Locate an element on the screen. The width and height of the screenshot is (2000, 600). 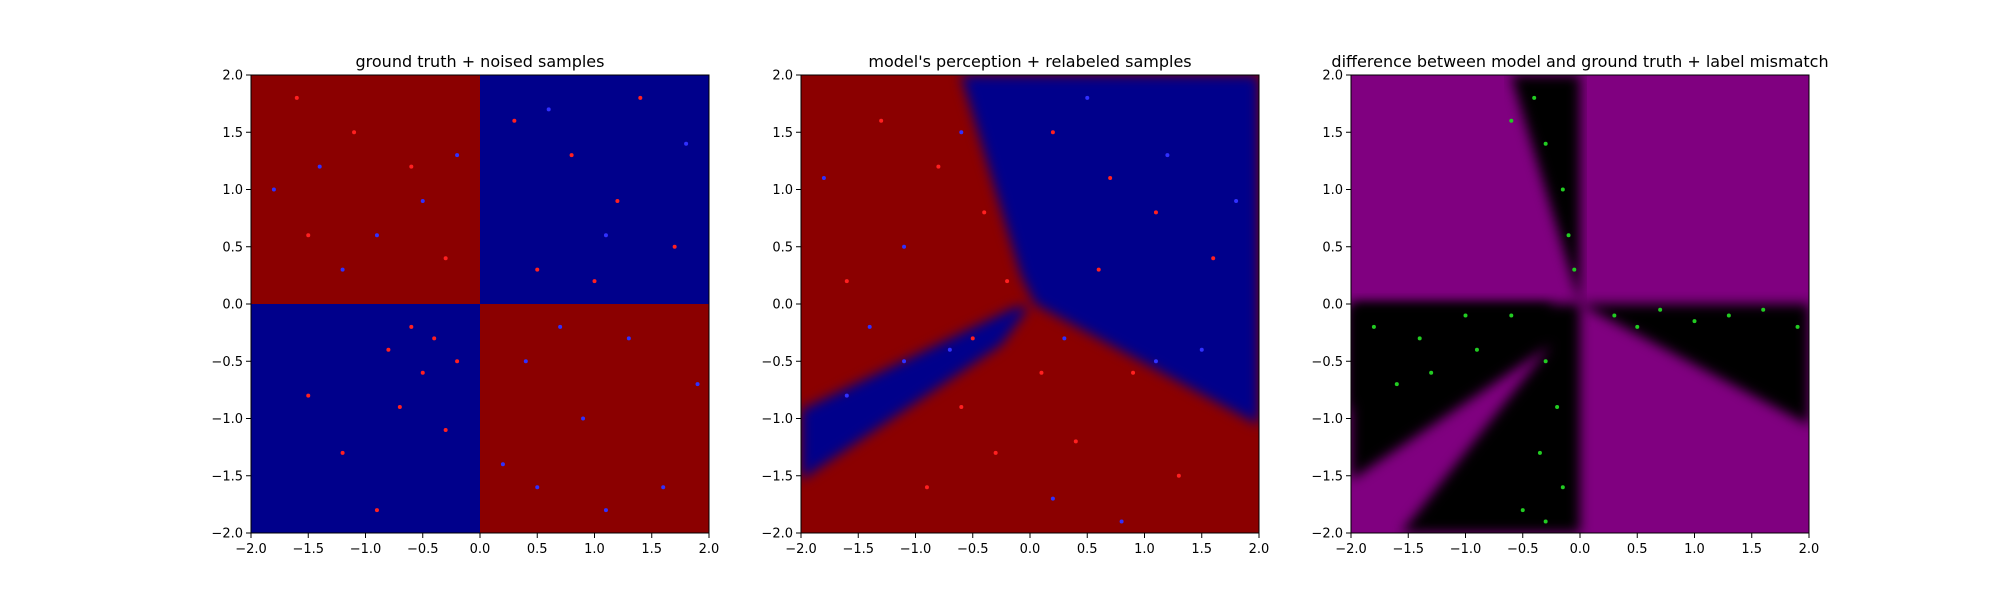
region-top-right is located at coordinates (594, 189).